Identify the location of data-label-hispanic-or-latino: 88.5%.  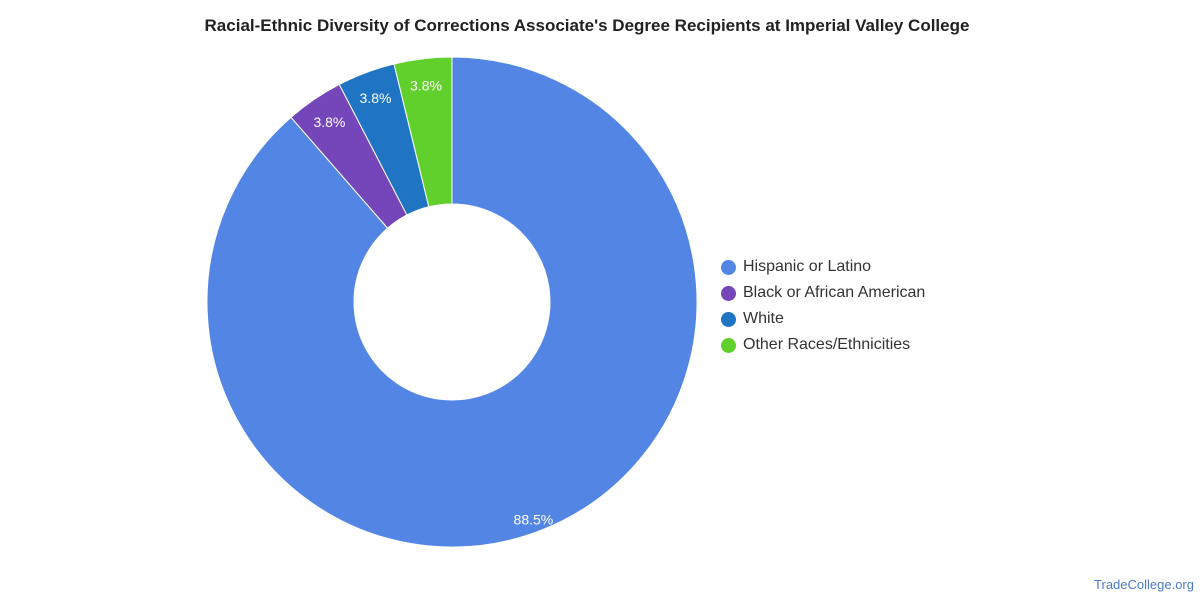
(534, 519).